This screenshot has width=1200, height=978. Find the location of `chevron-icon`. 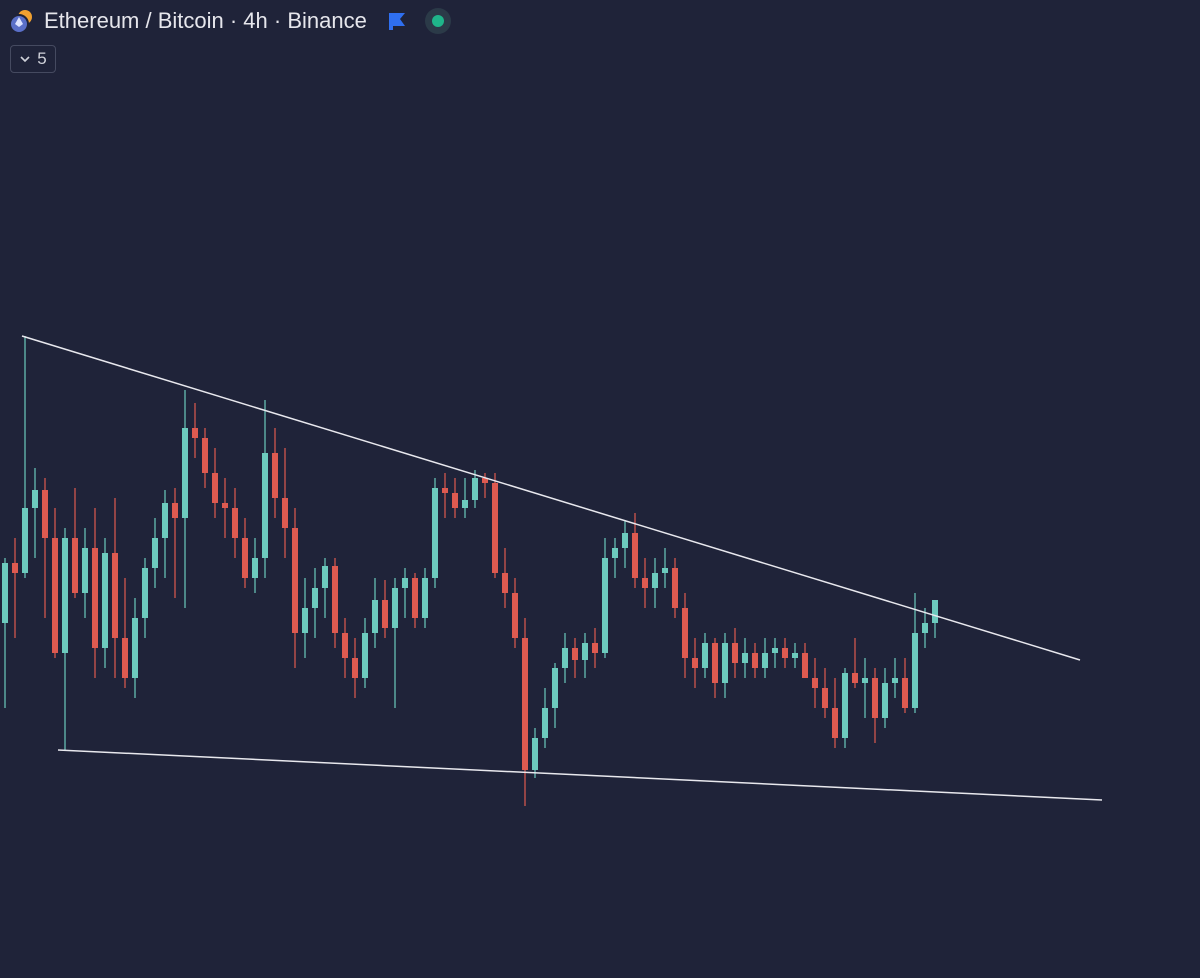

chevron-icon is located at coordinates (25, 59).